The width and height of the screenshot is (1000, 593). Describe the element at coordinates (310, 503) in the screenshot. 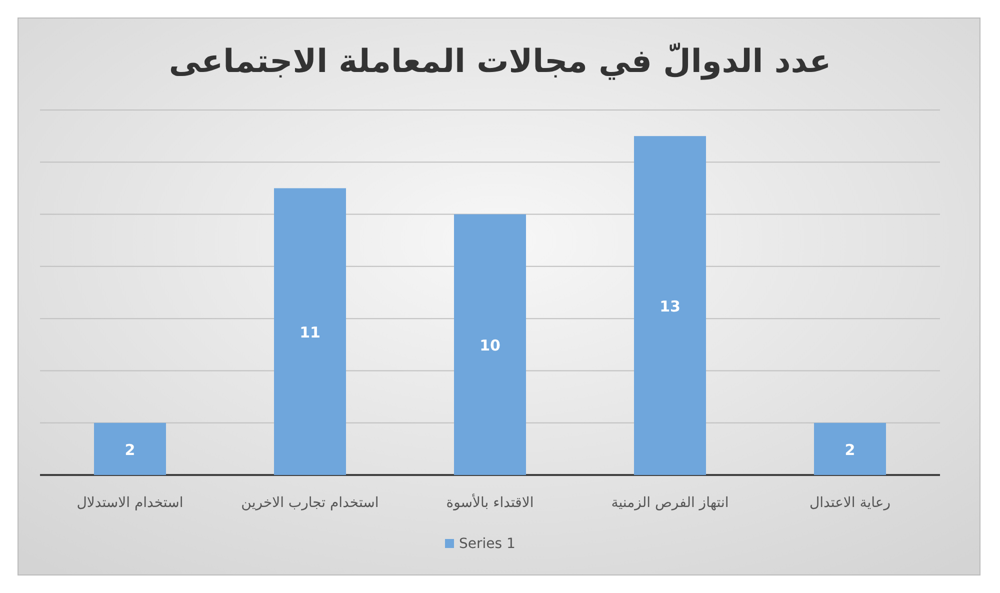

I see `x-tick-label: استخدام تجارب الاخرين` at that location.